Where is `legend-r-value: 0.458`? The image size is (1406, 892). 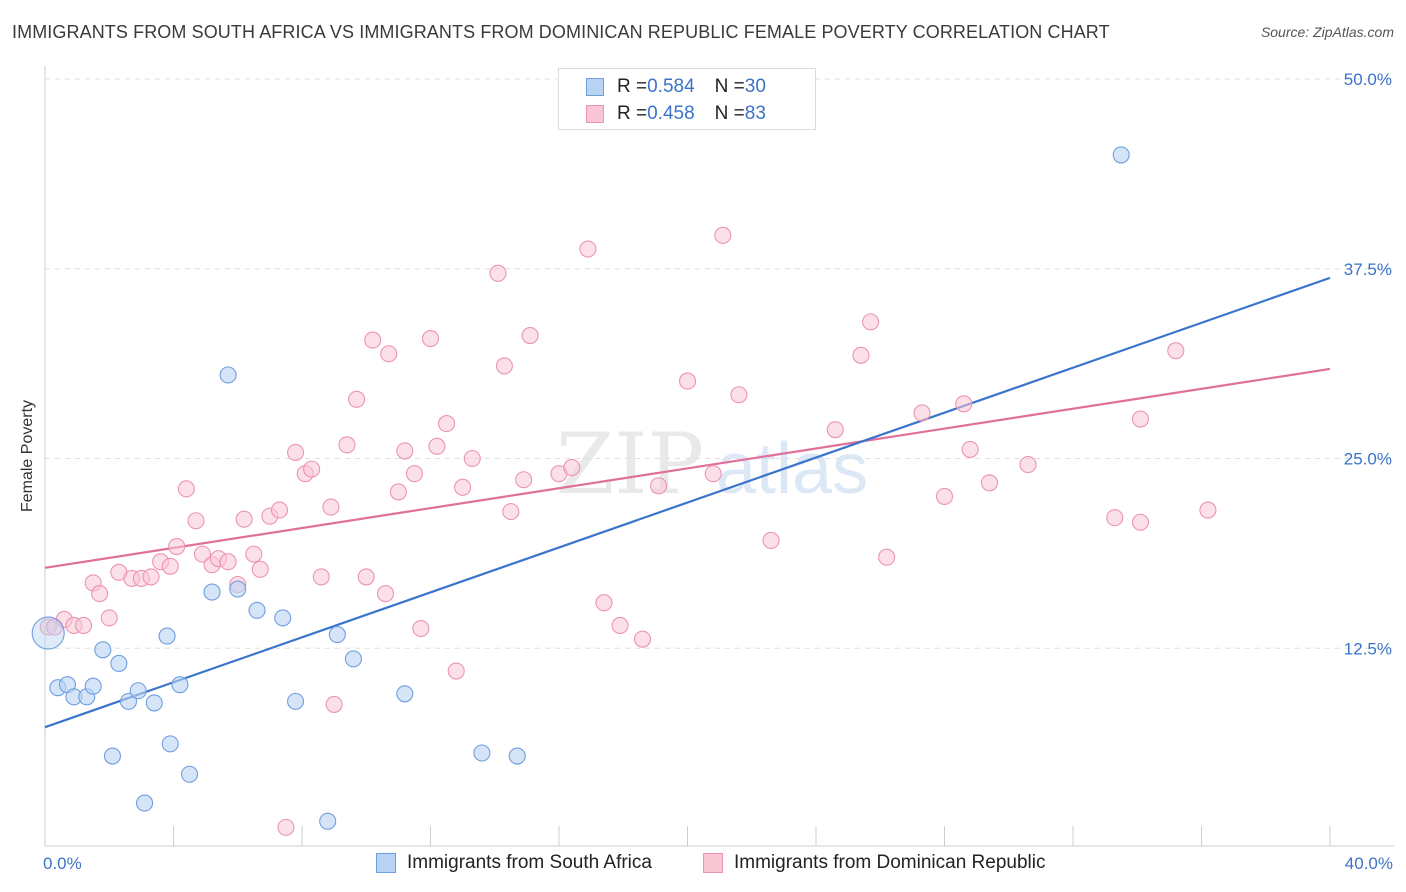
legend-r-value: 0.458 is located at coordinates (671, 113).